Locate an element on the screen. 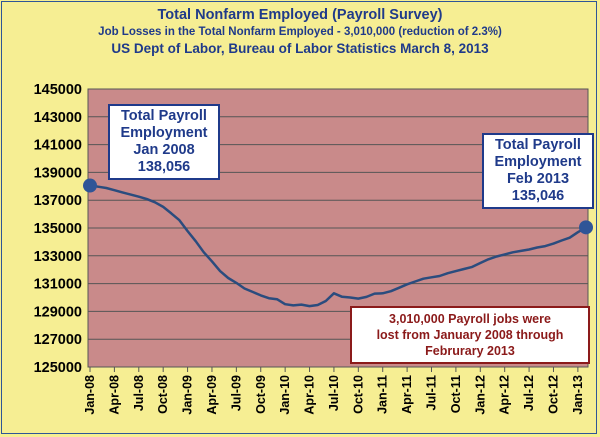 This screenshot has width=600, height=437. x-tick-label: Apr-10 is located at coordinates (310, 395).